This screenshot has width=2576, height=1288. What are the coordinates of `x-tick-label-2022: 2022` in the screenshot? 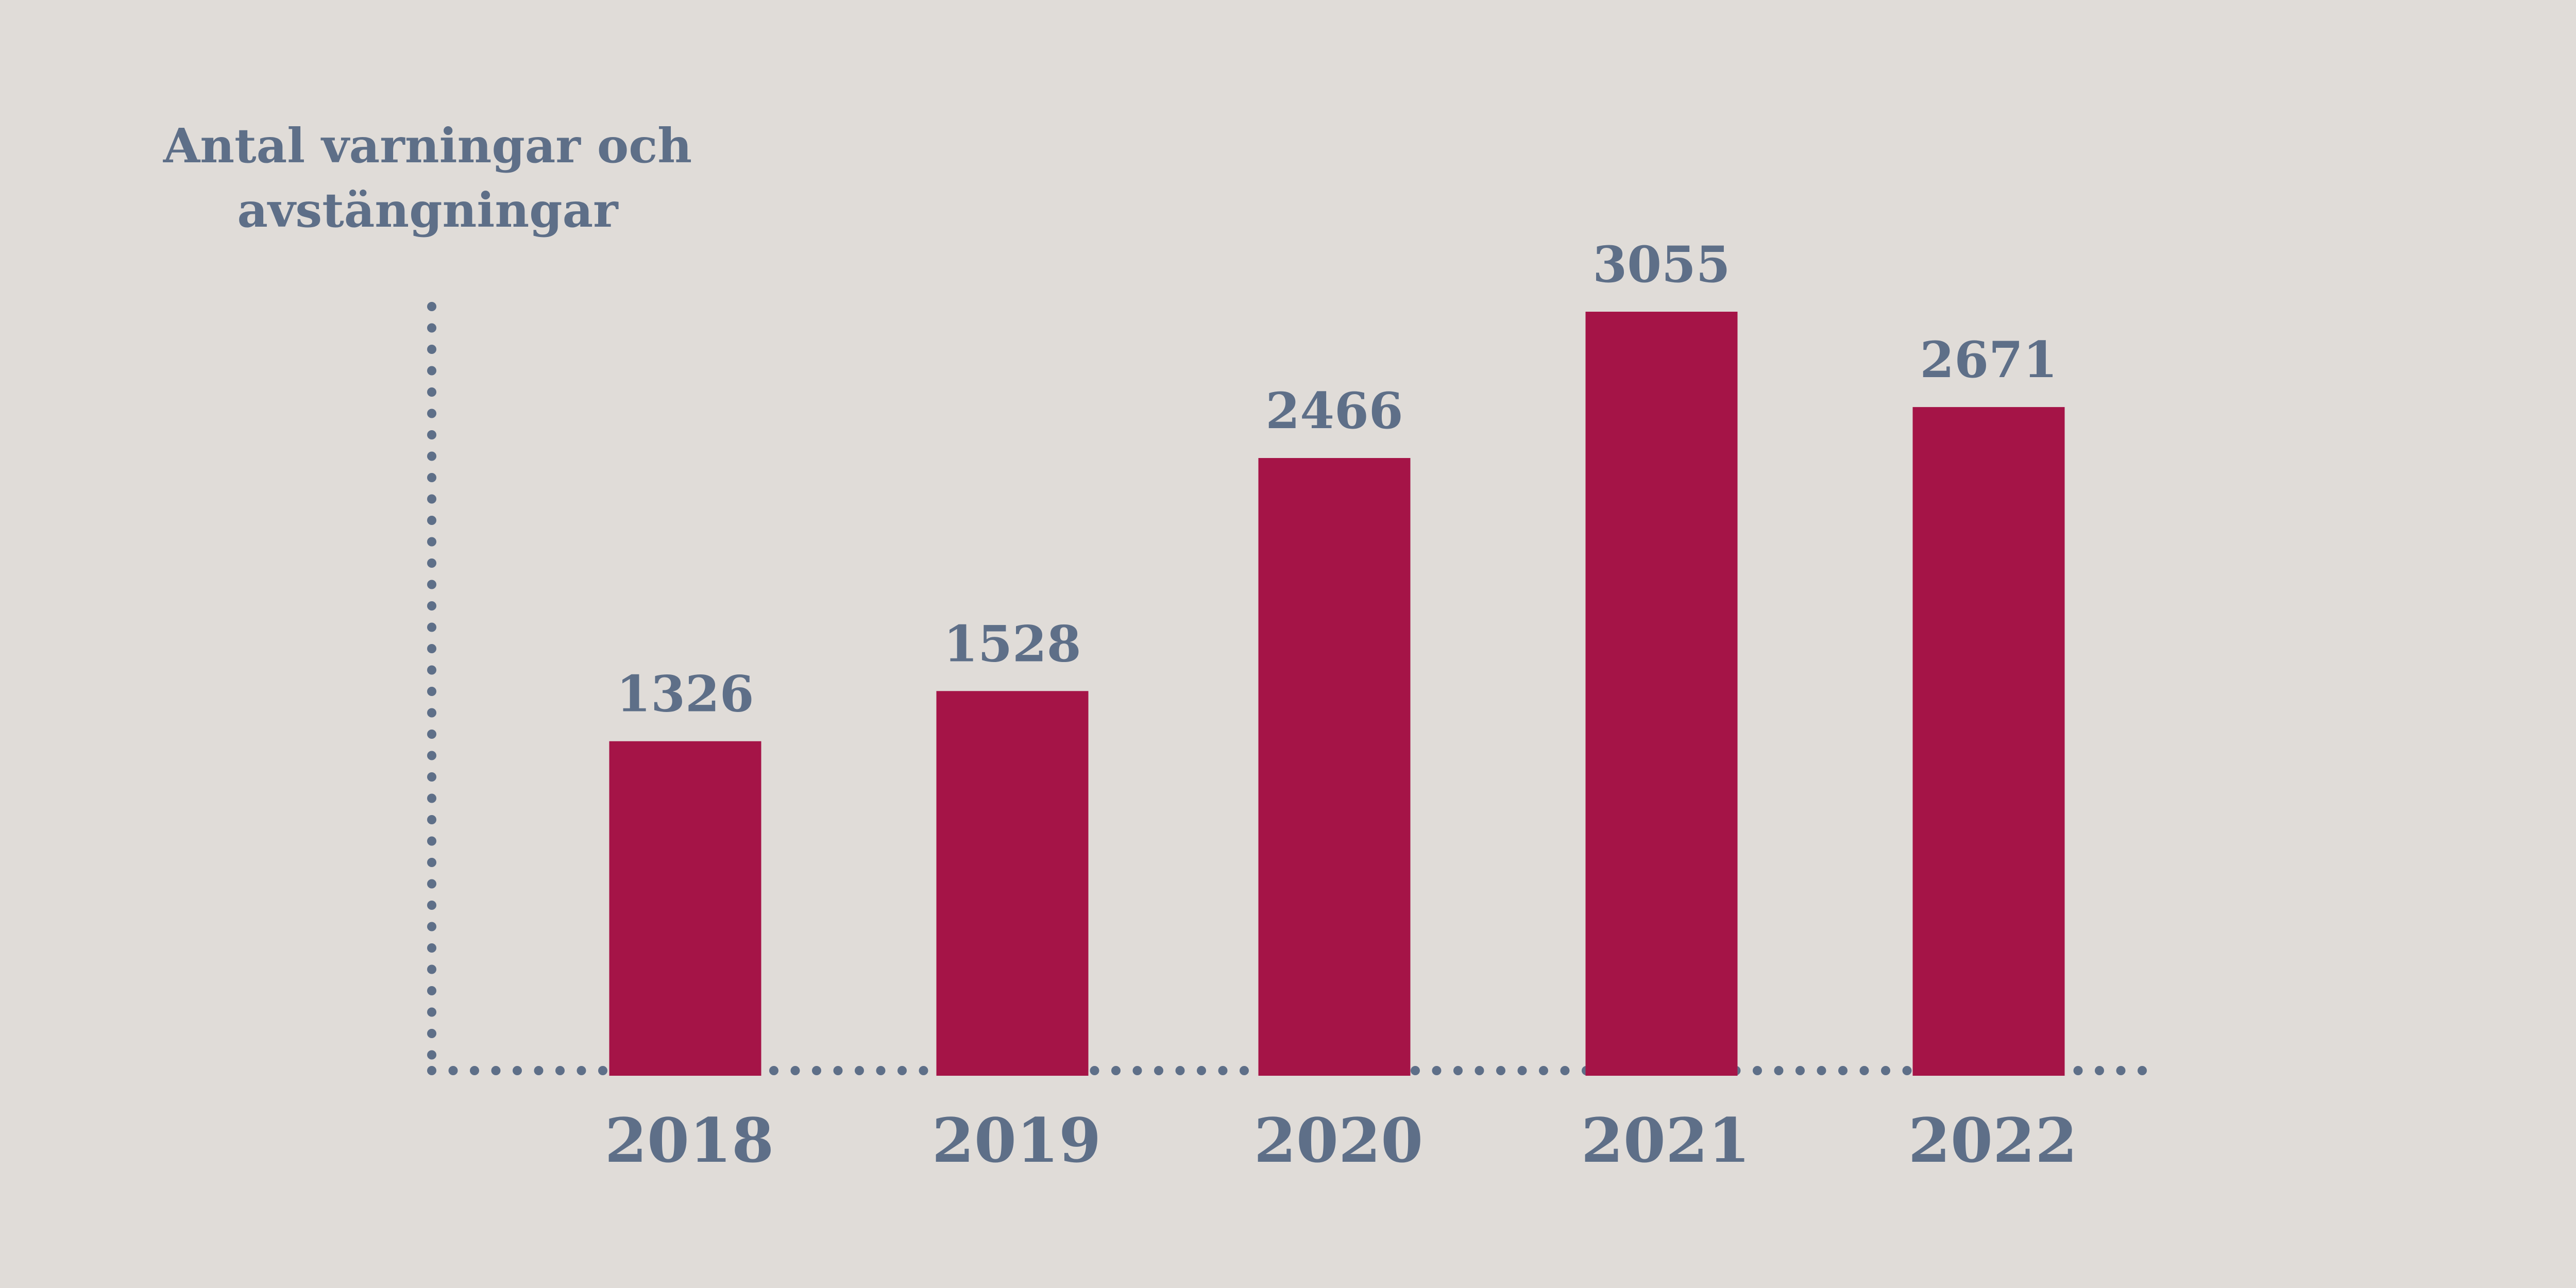 It's located at (1992, 1140).